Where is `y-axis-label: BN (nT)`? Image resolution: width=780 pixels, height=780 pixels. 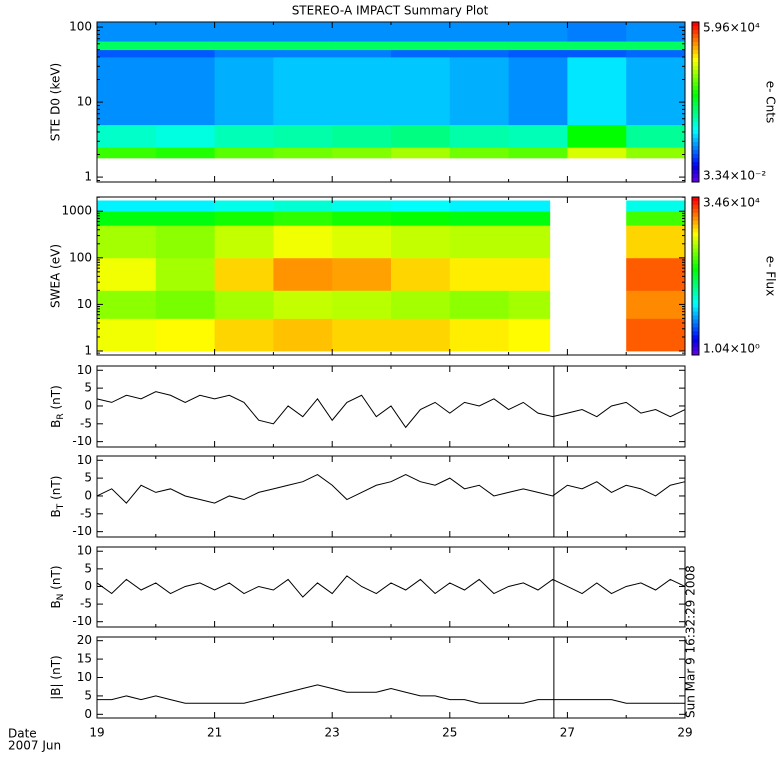
y-axis-label: BN (nT) is located at coordinates (57, 586).